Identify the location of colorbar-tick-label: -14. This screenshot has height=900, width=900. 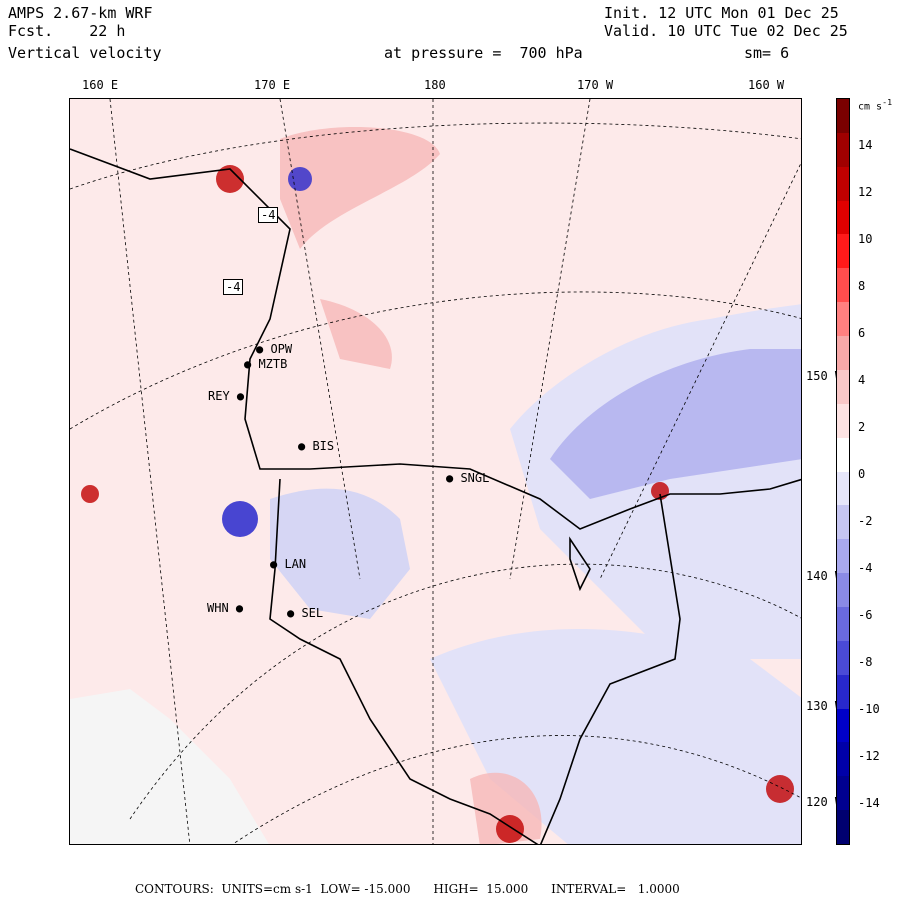
(869, 803).